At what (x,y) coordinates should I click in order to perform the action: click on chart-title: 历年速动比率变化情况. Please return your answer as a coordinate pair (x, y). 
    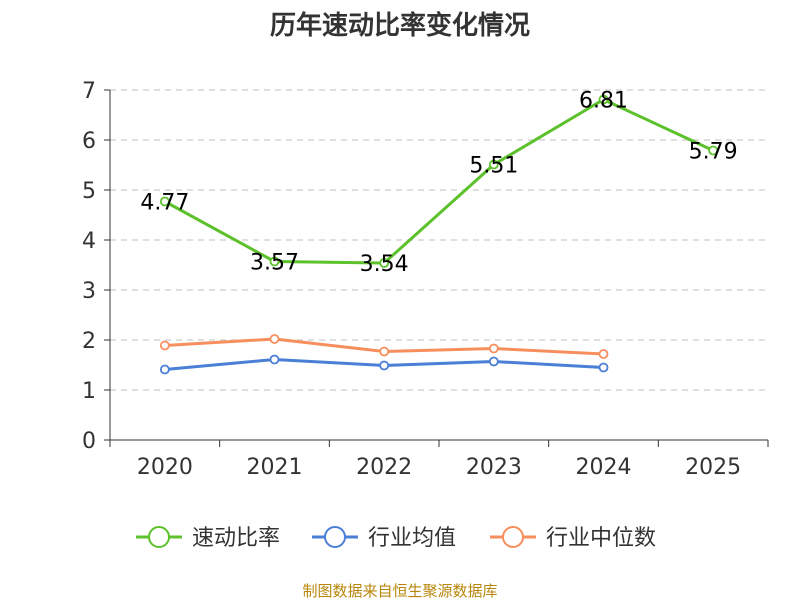
    Looking at the image, I should click on (400, 25).